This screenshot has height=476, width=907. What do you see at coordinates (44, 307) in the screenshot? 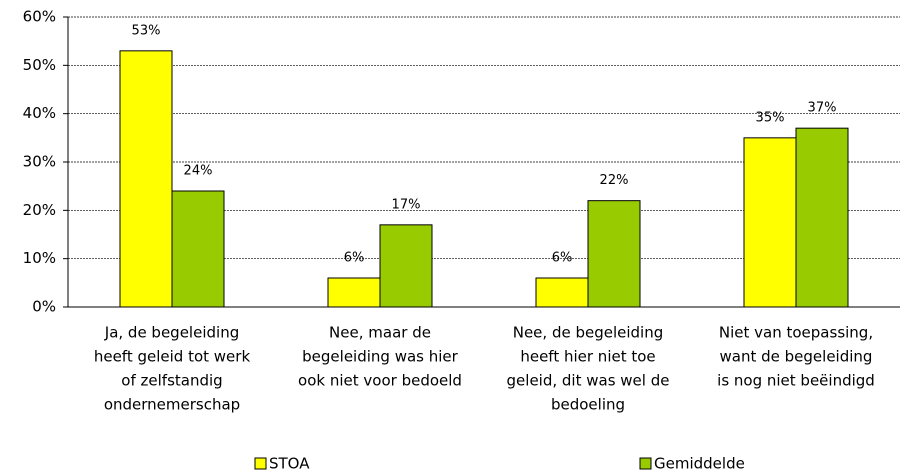
I see `y-tick-label: 0%` at bounding box center [44, 307].